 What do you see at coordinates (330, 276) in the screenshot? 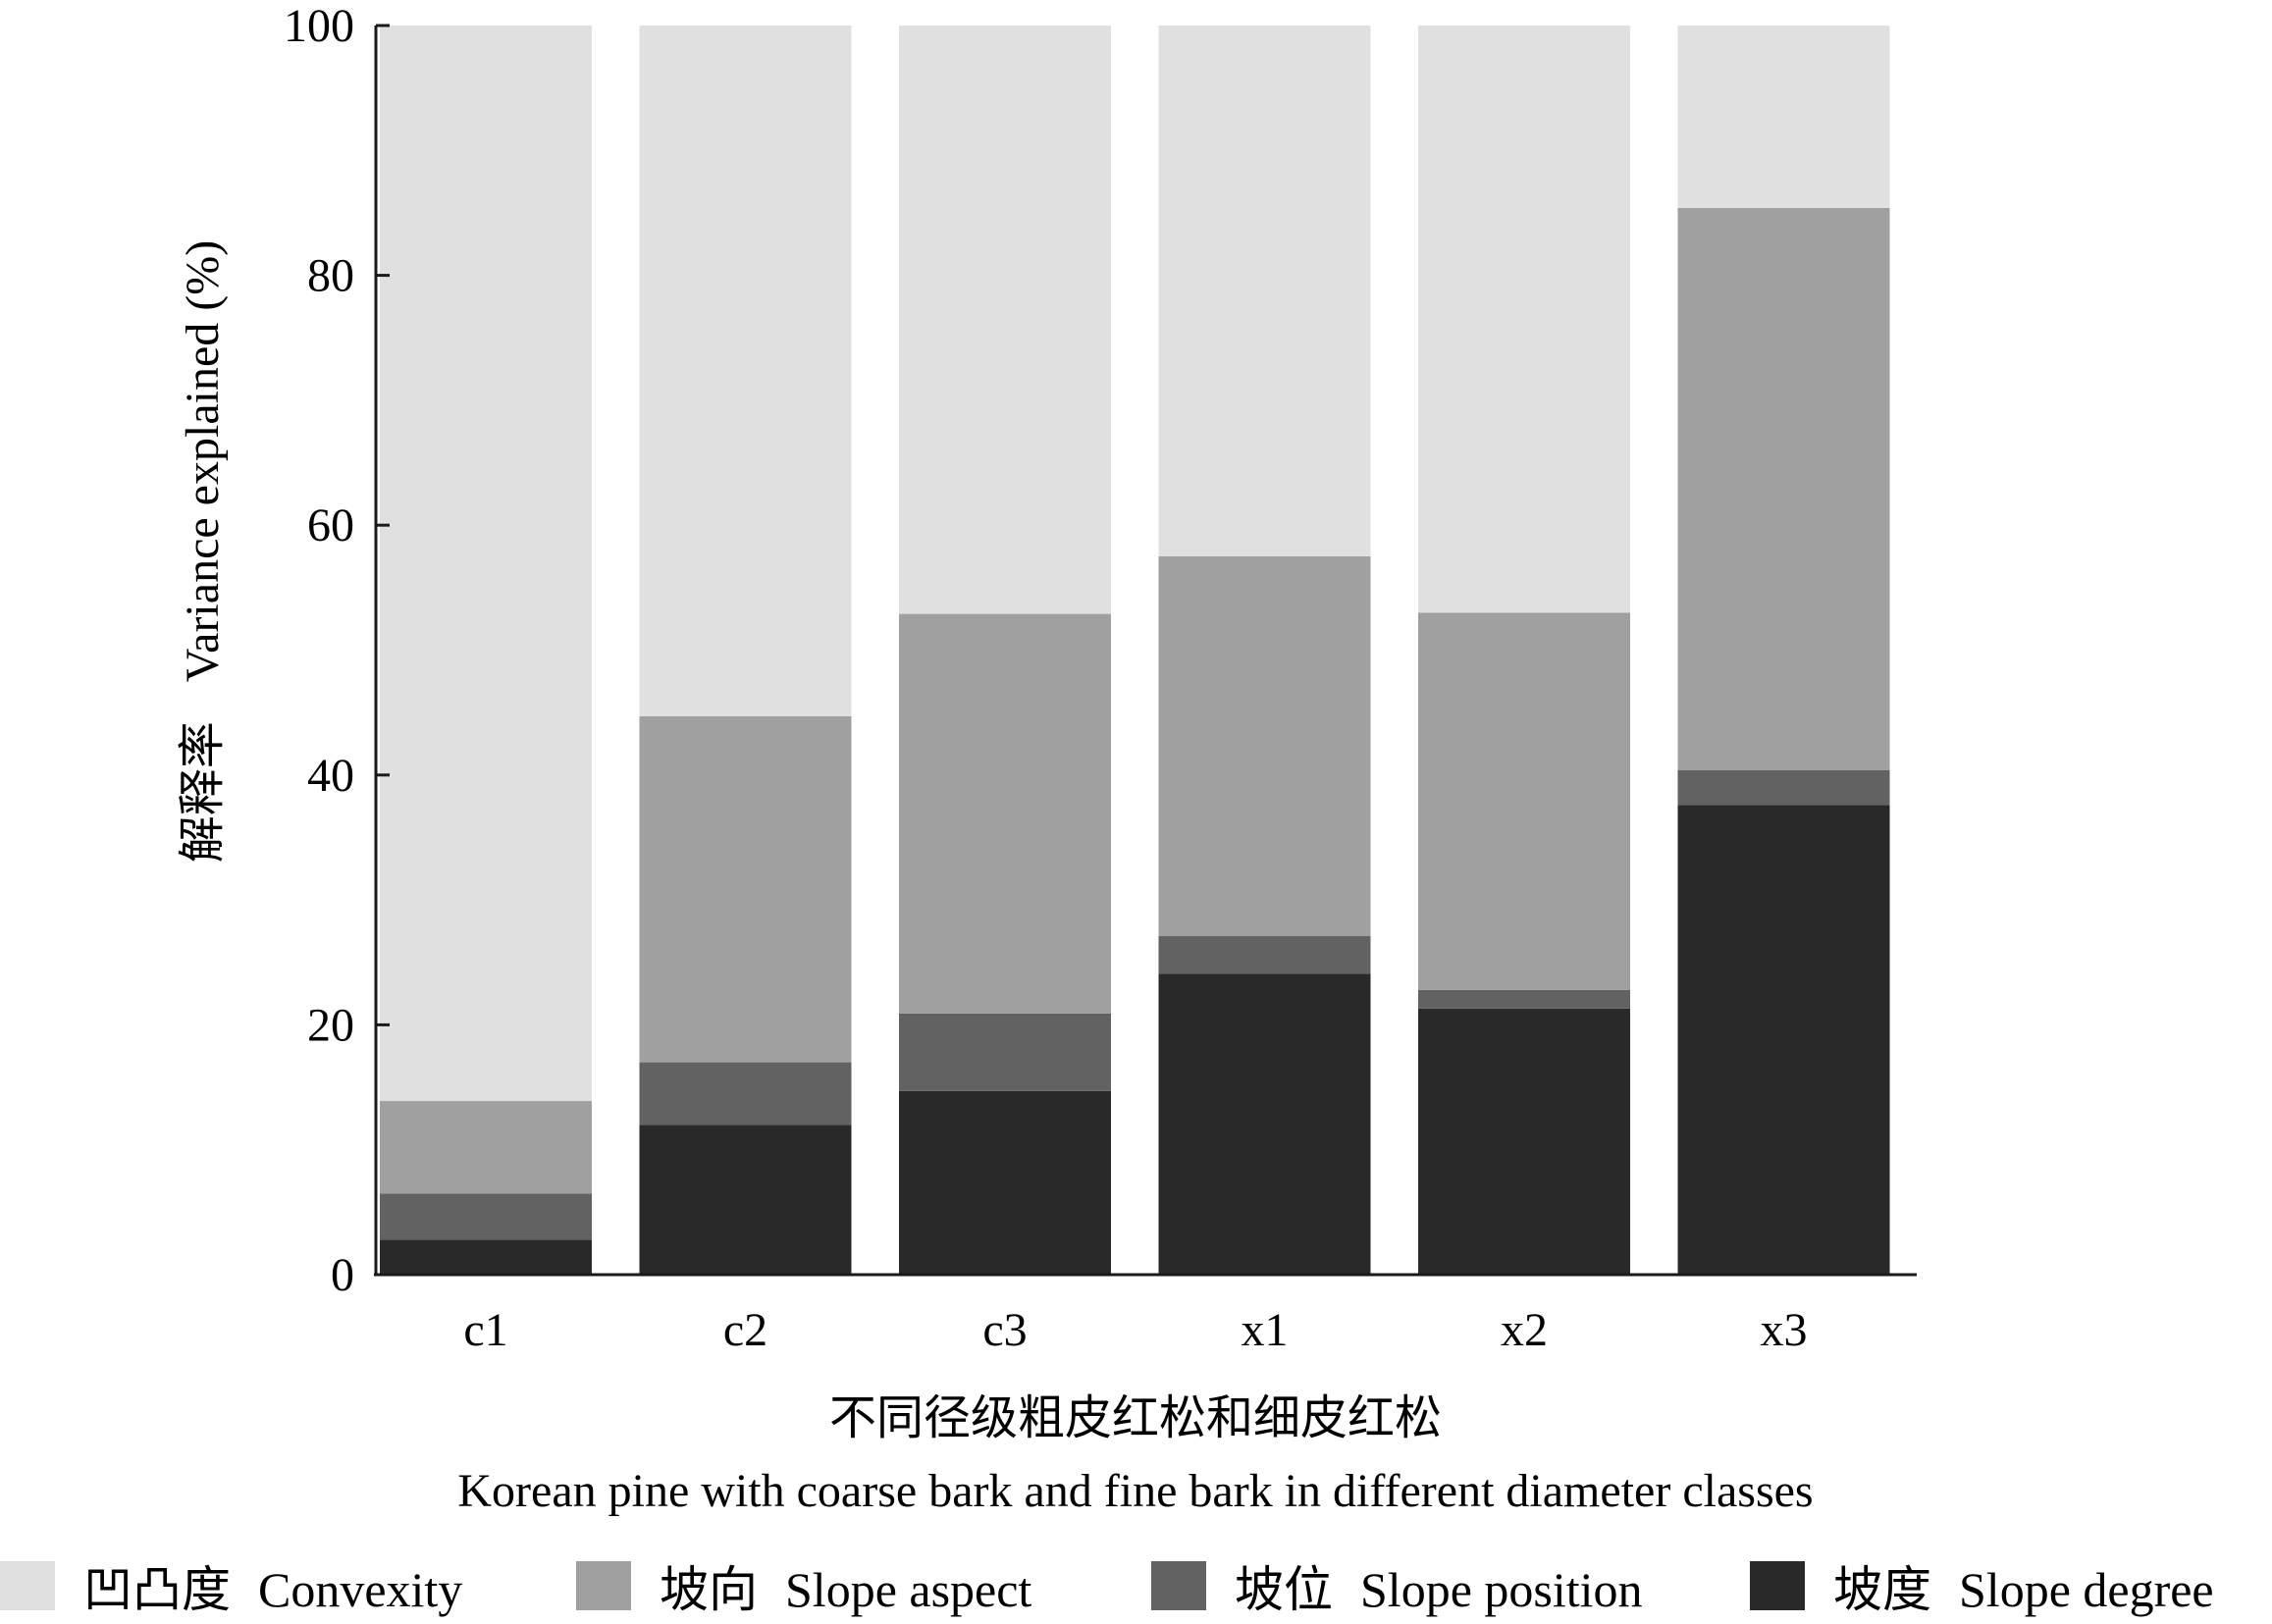
I see `y-tick-label: 80` at bounding box center [330, 276].